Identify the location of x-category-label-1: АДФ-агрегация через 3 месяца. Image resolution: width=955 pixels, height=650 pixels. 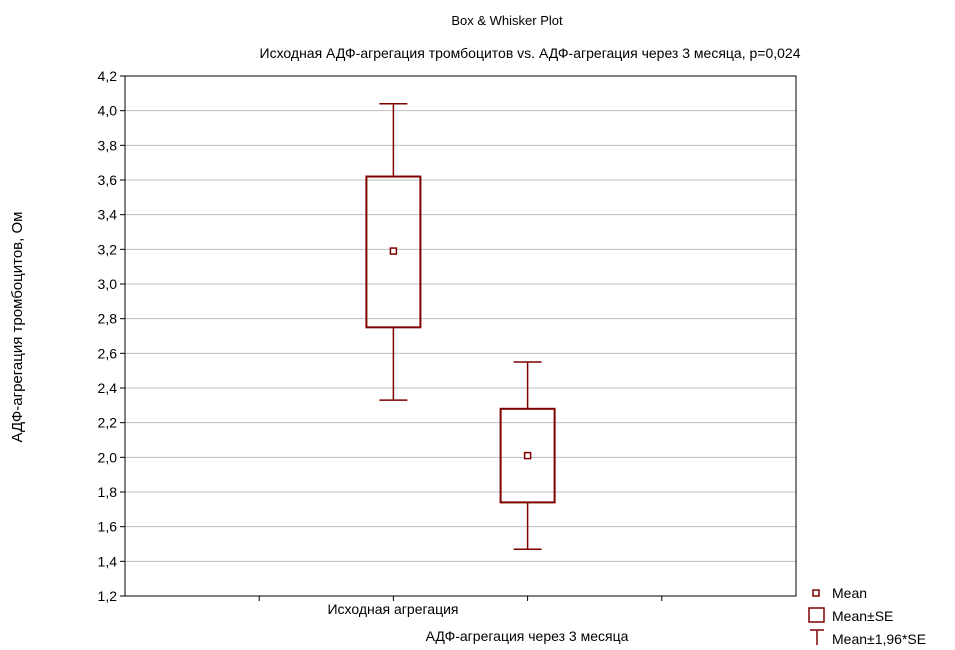
(527, 636).